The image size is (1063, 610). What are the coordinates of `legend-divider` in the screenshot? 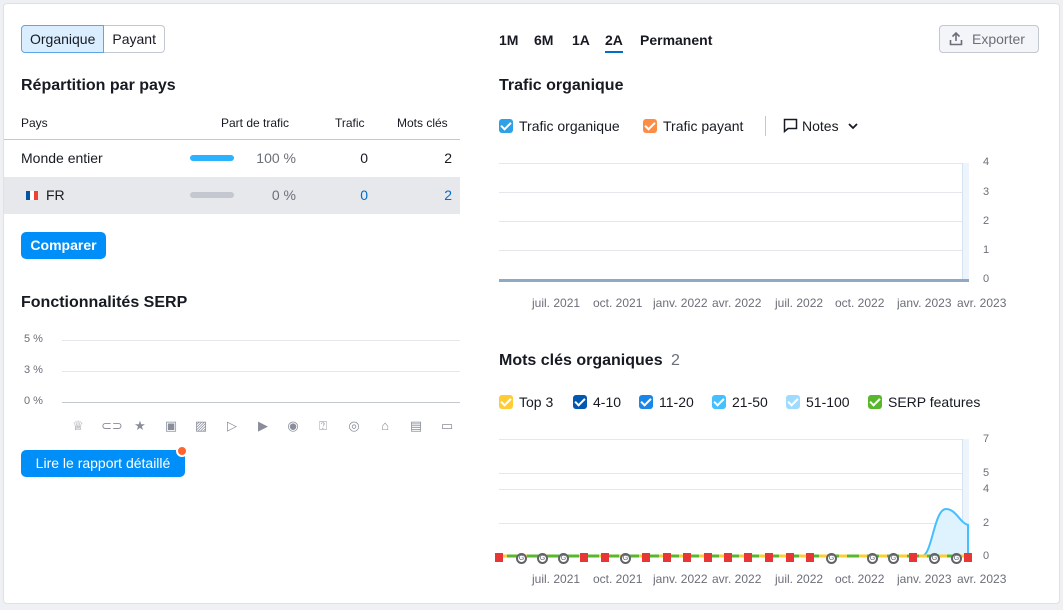 It's located at (765, 126).